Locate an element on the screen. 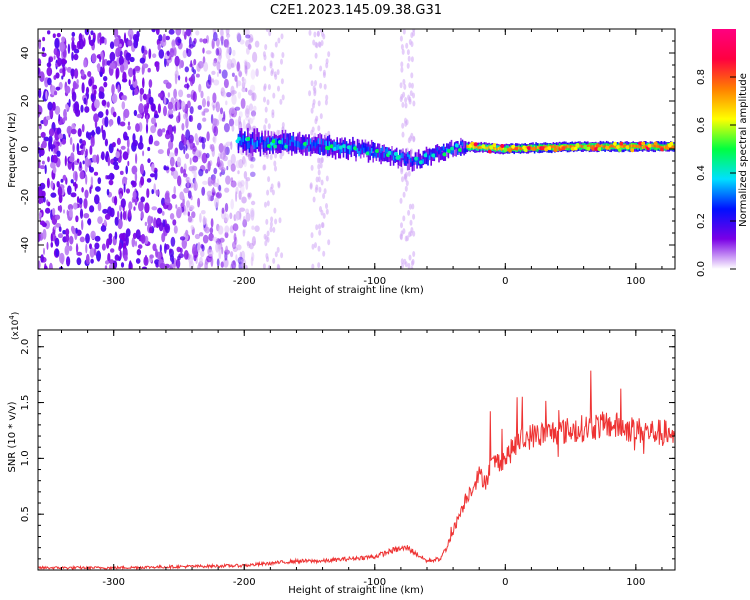  colorbar-tick-label: 0.6 is located at coordinates (701, 125).